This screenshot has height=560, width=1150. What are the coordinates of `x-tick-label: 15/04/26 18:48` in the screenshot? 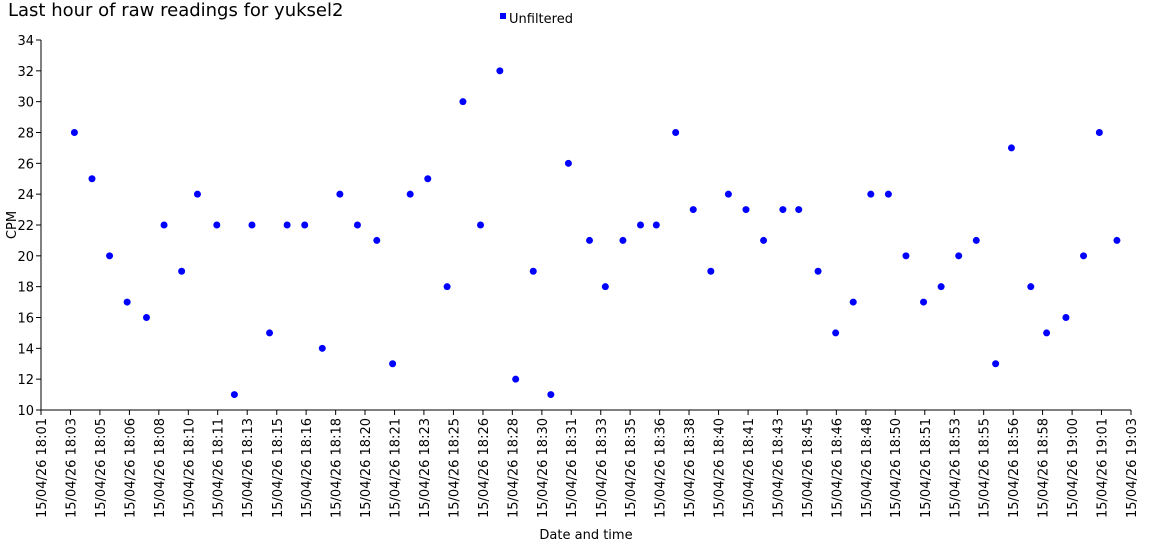 It's located at (867, 468).